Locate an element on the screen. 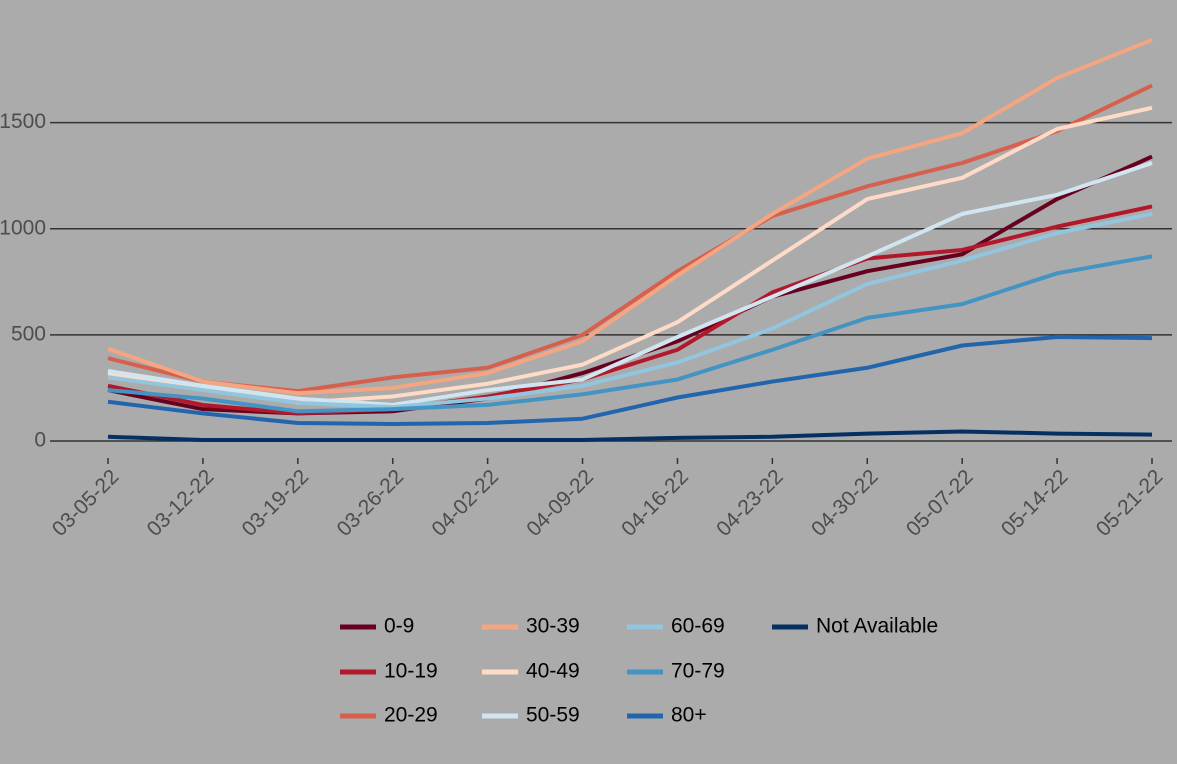 The width and height of the screenshot is (1177, 764). x-tick-label: 04-23-22 is located at coordinates (750, 503).